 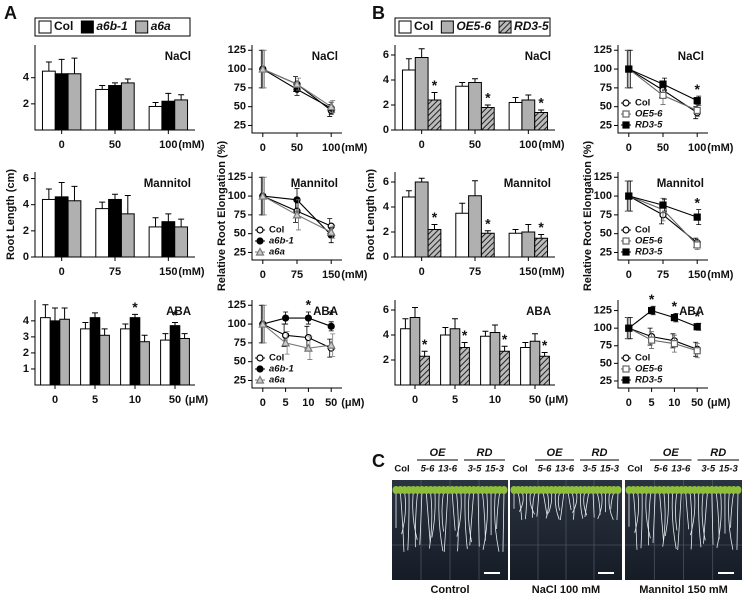 What do you see at coordinates (378, 13) in the screenshot?
I see `panel-label: B` at bounding box center [378, 13].